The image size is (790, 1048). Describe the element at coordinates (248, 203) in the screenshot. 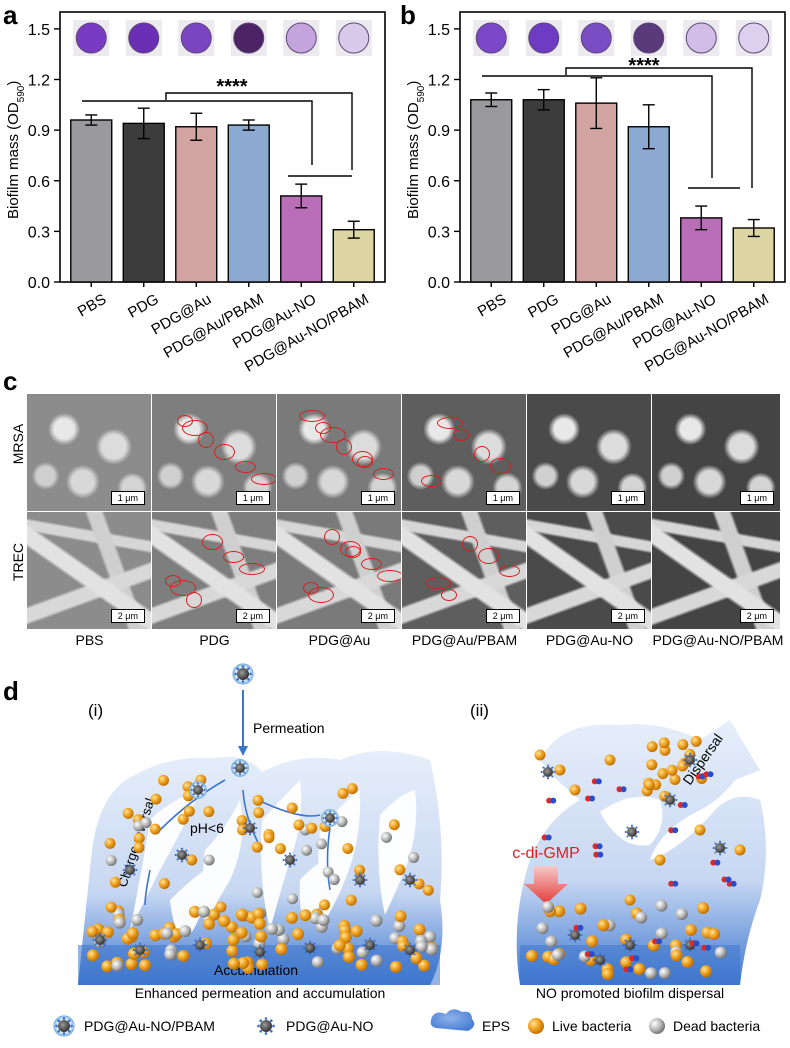

I see `bar` at that location.